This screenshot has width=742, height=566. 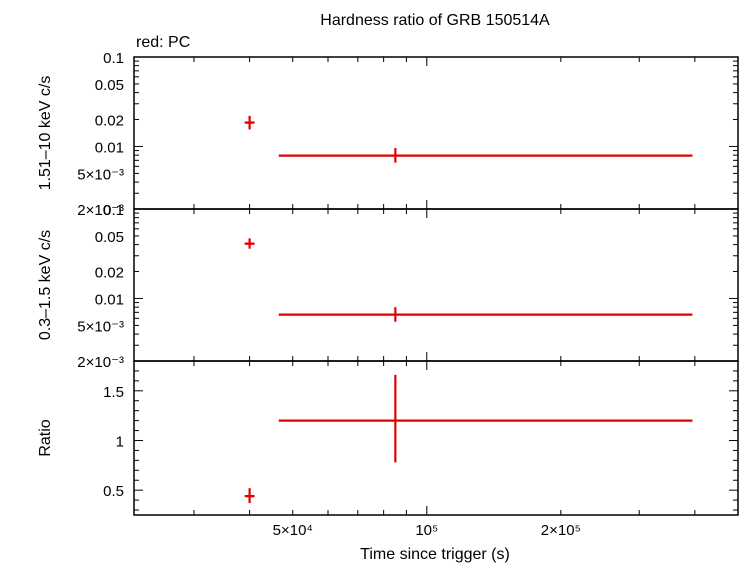 What do you see at coordinates (100, 326) in the screenshot?
I see `soft-rate-y-tick-label: 5×10⁻³` at bounding box center [100, 326].